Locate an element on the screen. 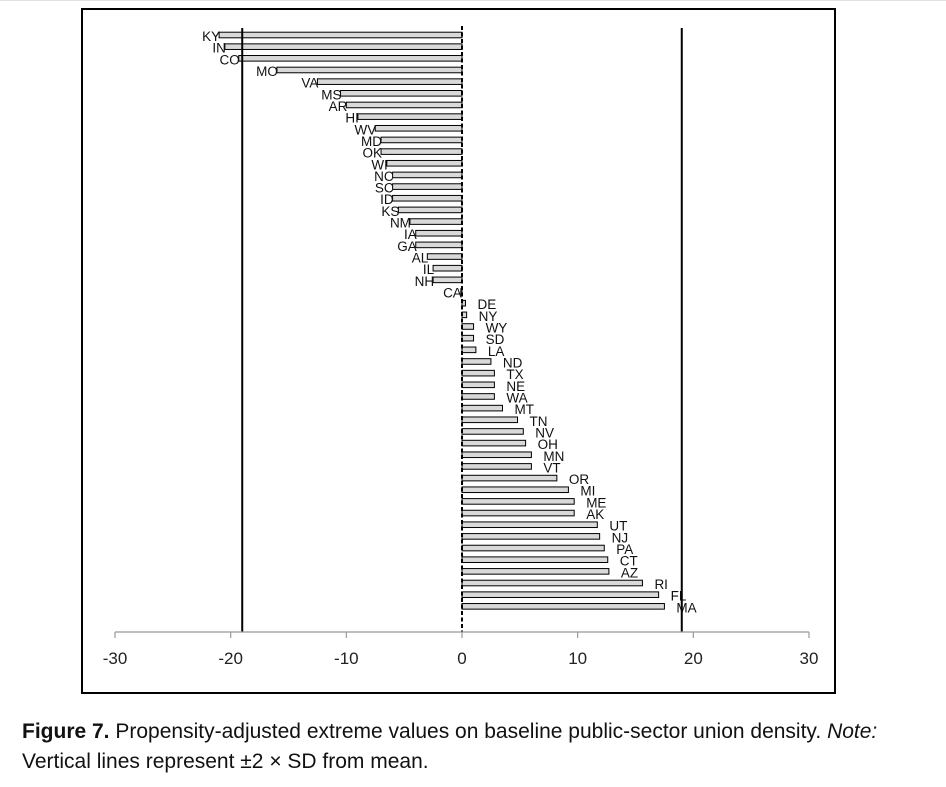 The height and width of the screenshot is (787, 946). bar-label-ut: UT is located at coordinates (618, 526).